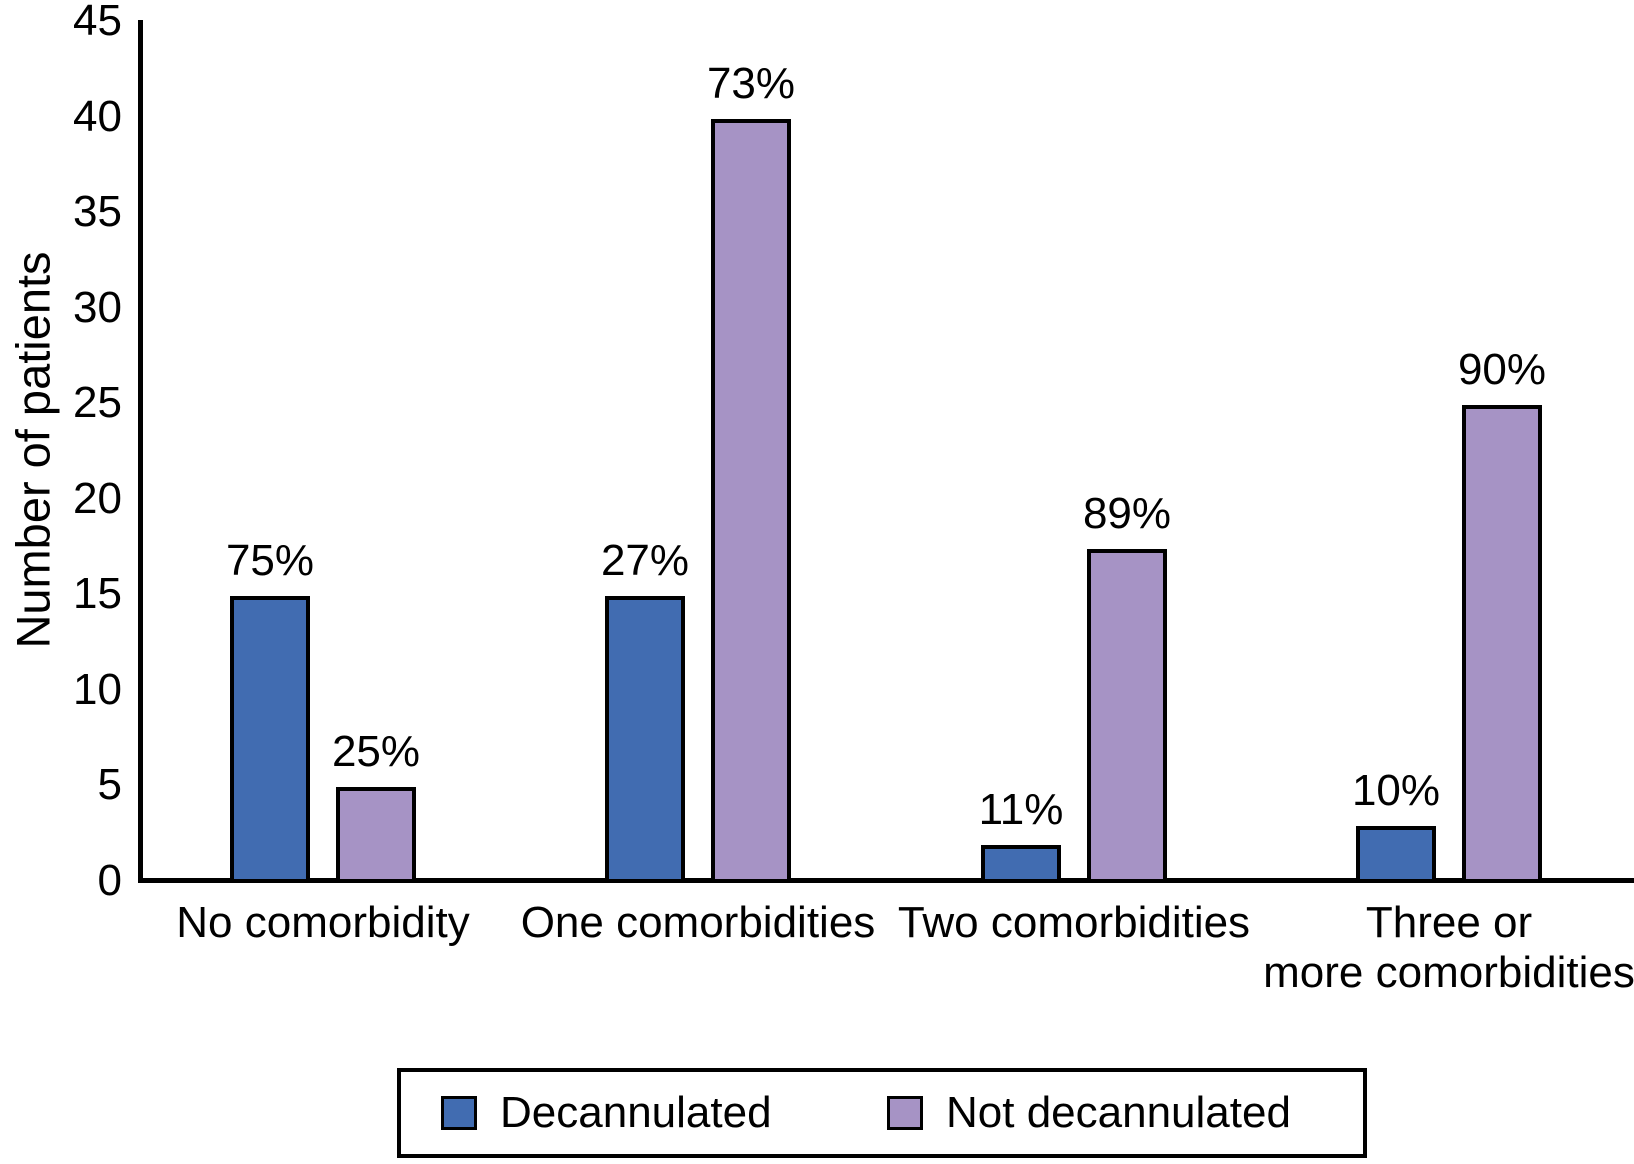 The width and height of the screenshot is (1634, 1164). I want to click on y-axis-line, so click(140, 451).